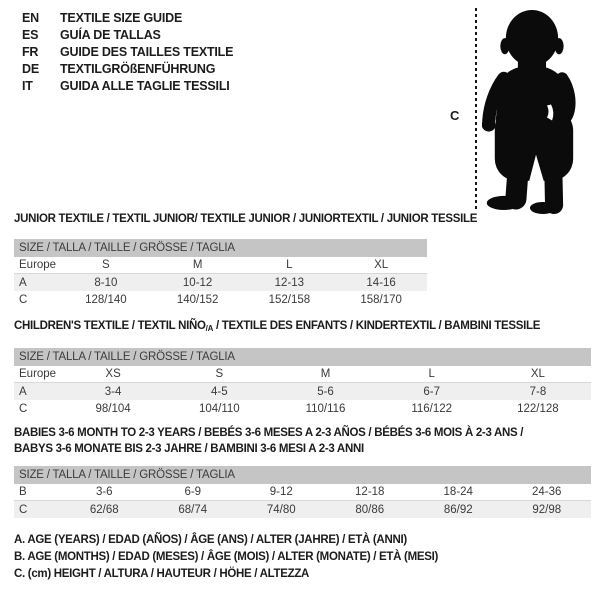 This screenshot has height=600, width=600. What do you see at coordinates (104, 509) in the screenshot?
I see `value-cell: 62/68` at bounding box center [104, 509].